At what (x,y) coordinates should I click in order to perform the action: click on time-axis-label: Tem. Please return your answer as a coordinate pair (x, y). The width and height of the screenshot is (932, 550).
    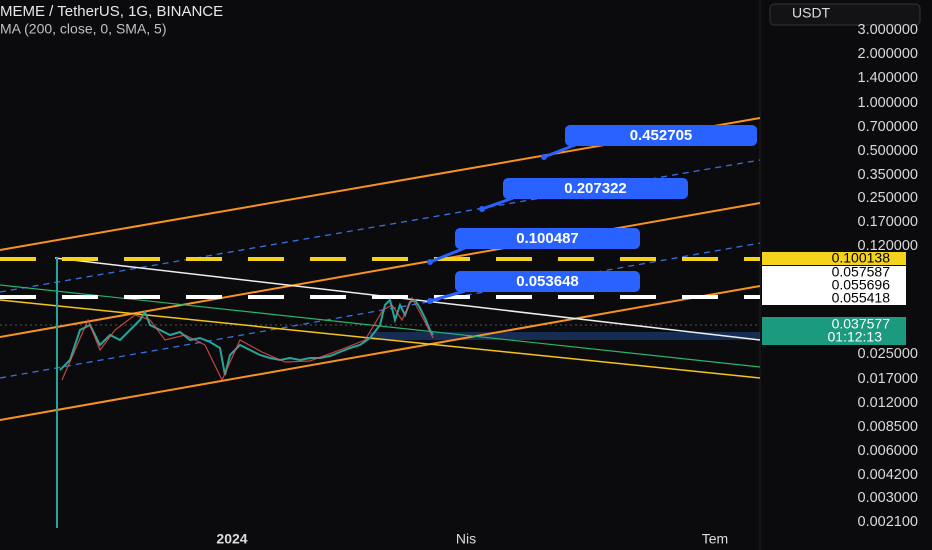
    Looking at the image, I should click on (715, 539).